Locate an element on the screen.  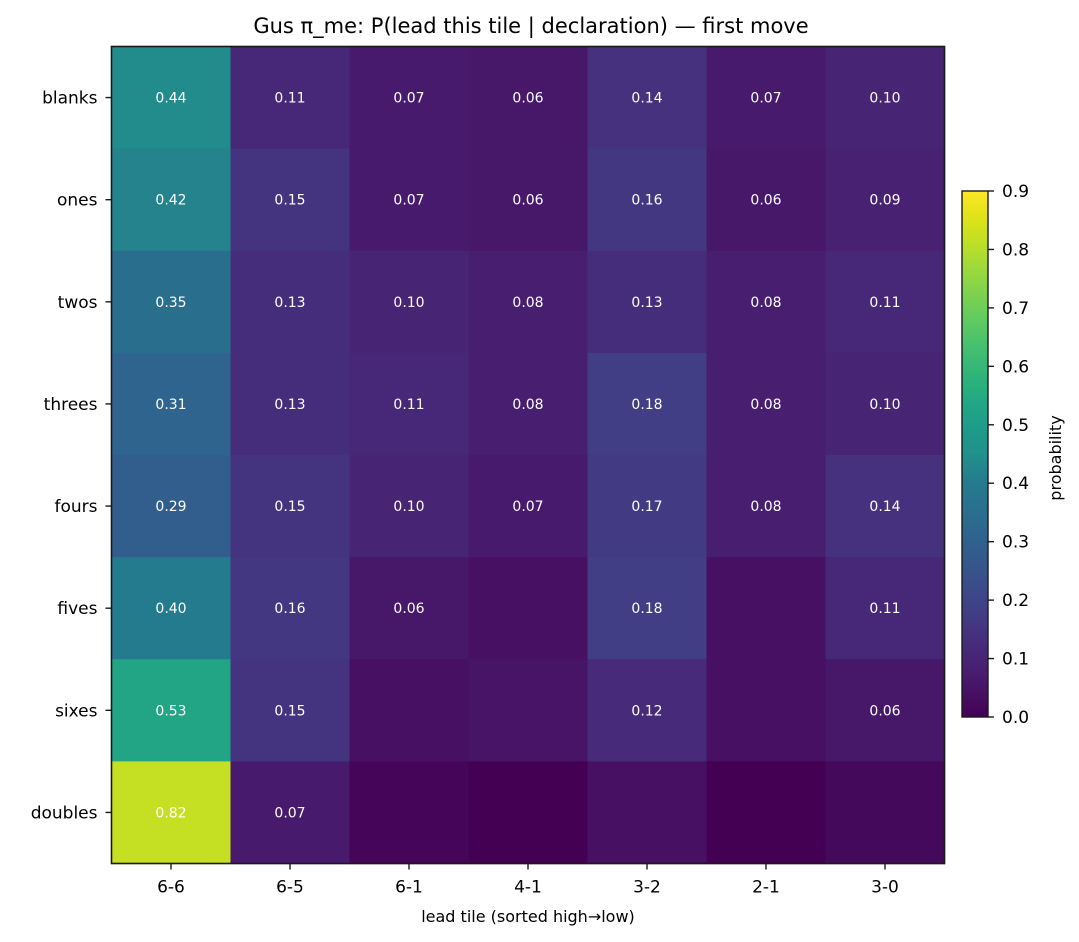
cell-value-label: 0.53 is located at coordinates (170, 711).